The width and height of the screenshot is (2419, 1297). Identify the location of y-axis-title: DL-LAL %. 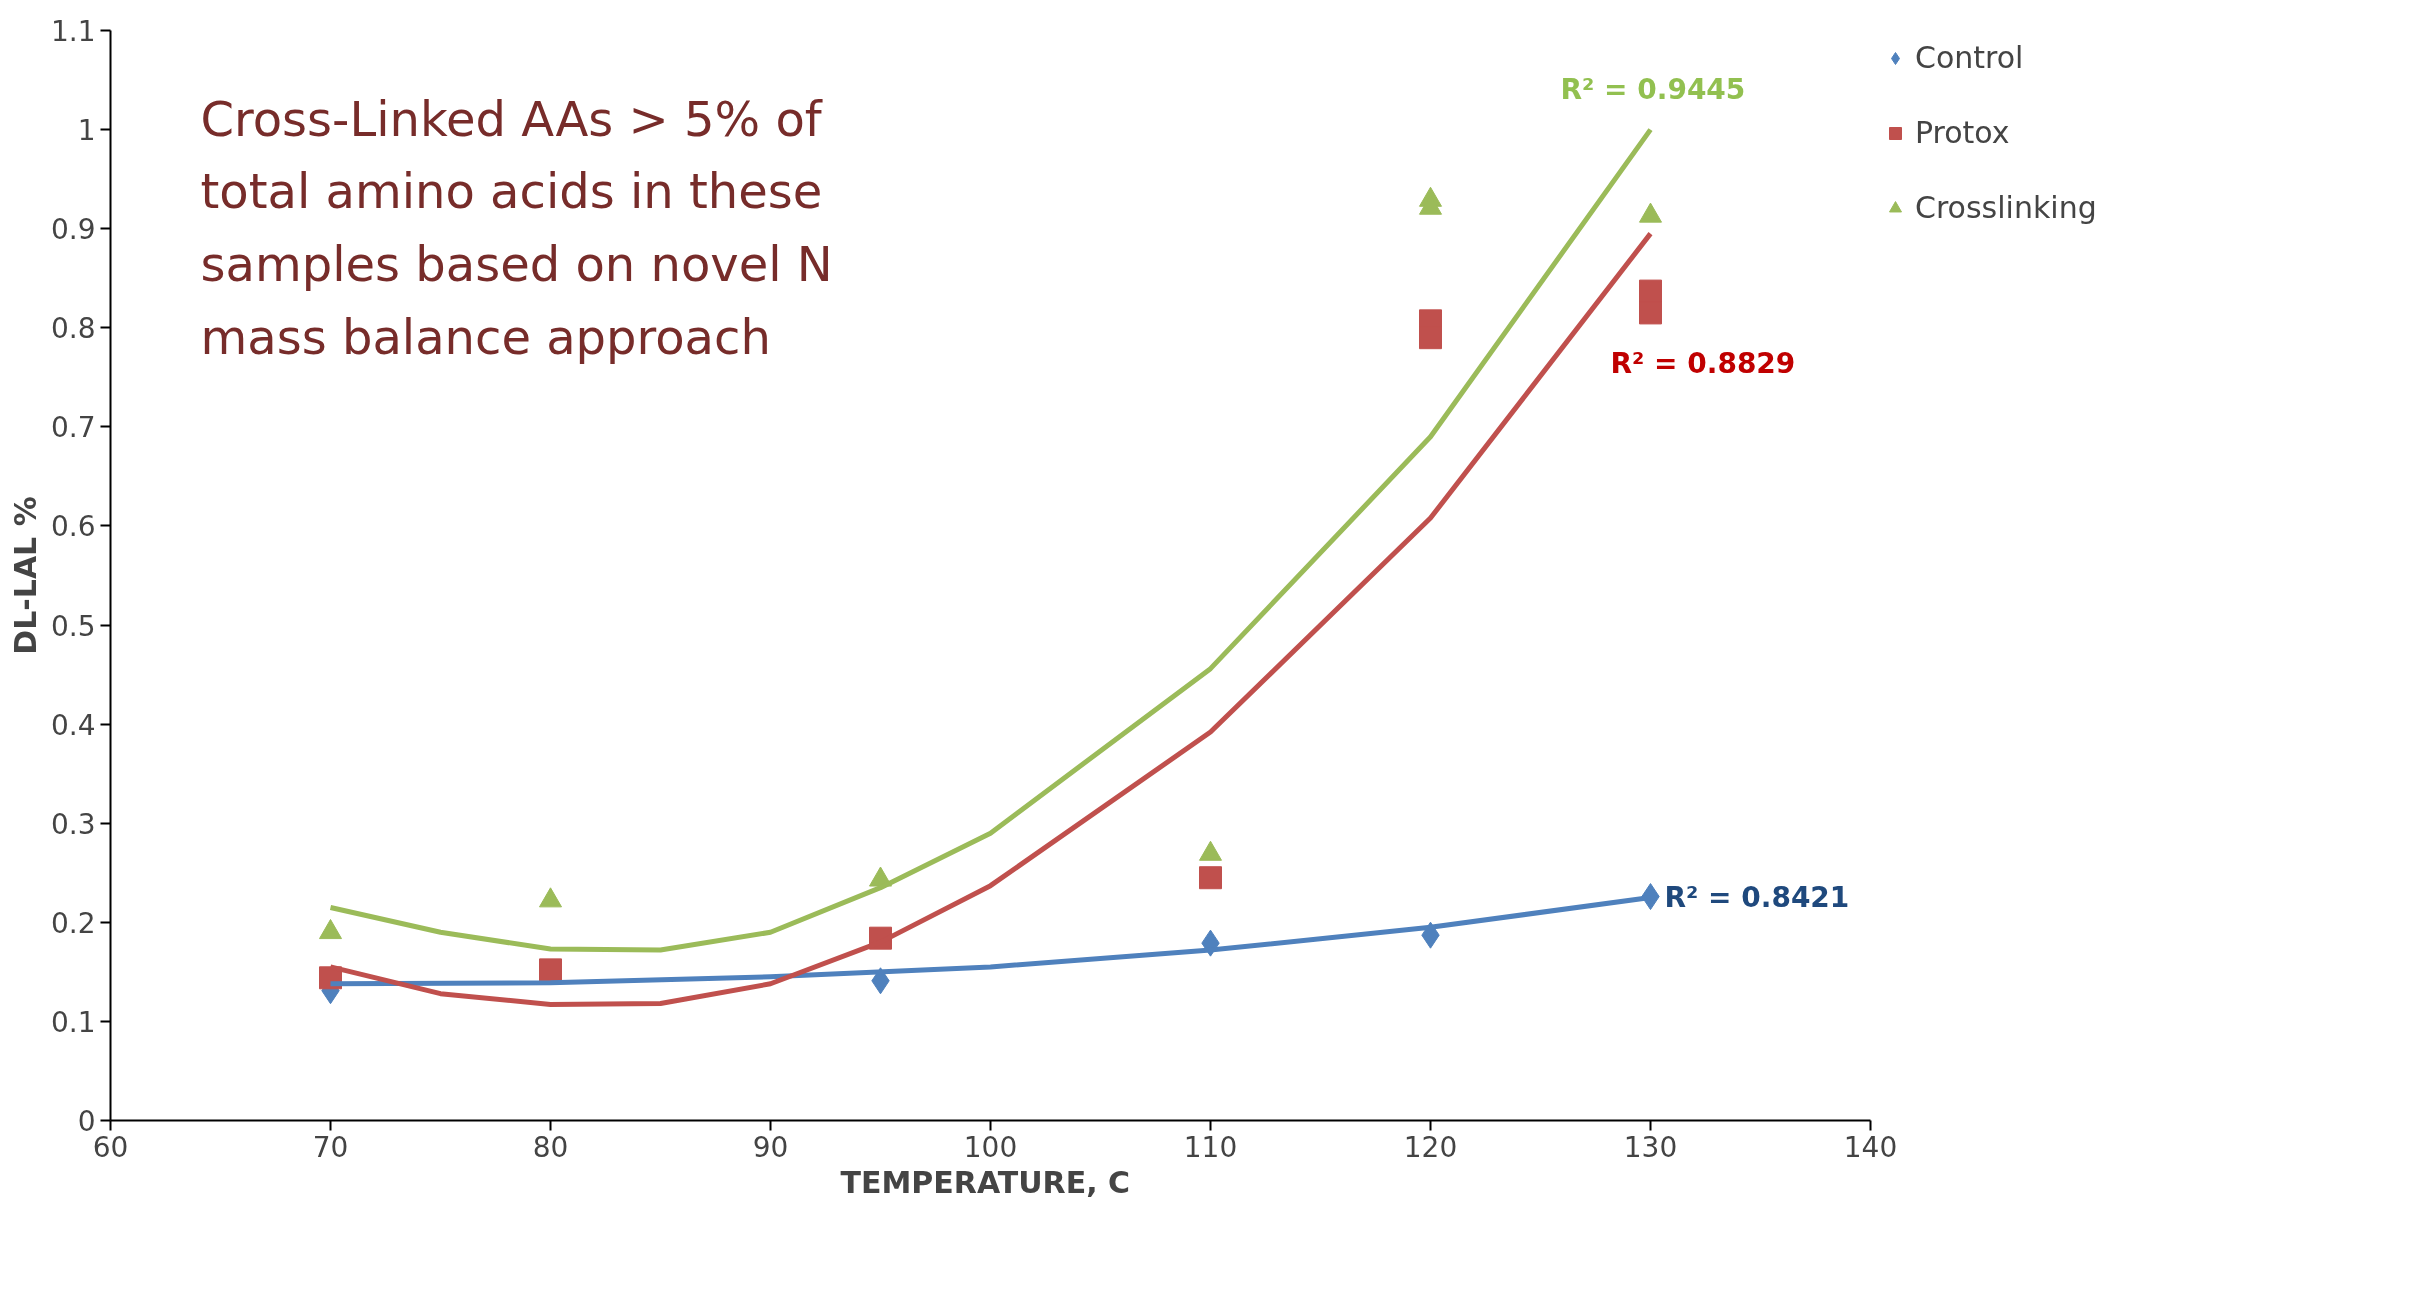
(25, 575).